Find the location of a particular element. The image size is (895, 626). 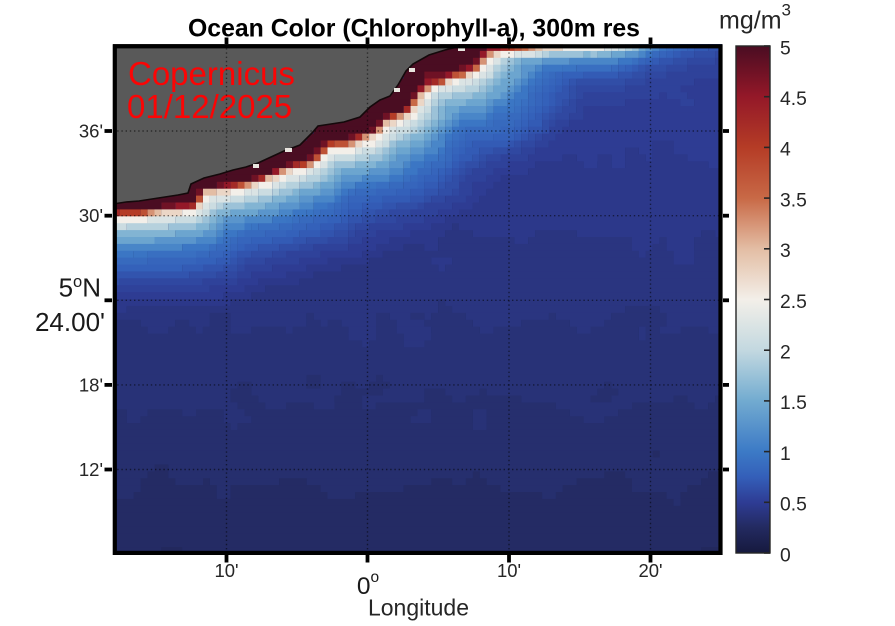

svg-text: 2.5 is located at coordinates (793, 302).